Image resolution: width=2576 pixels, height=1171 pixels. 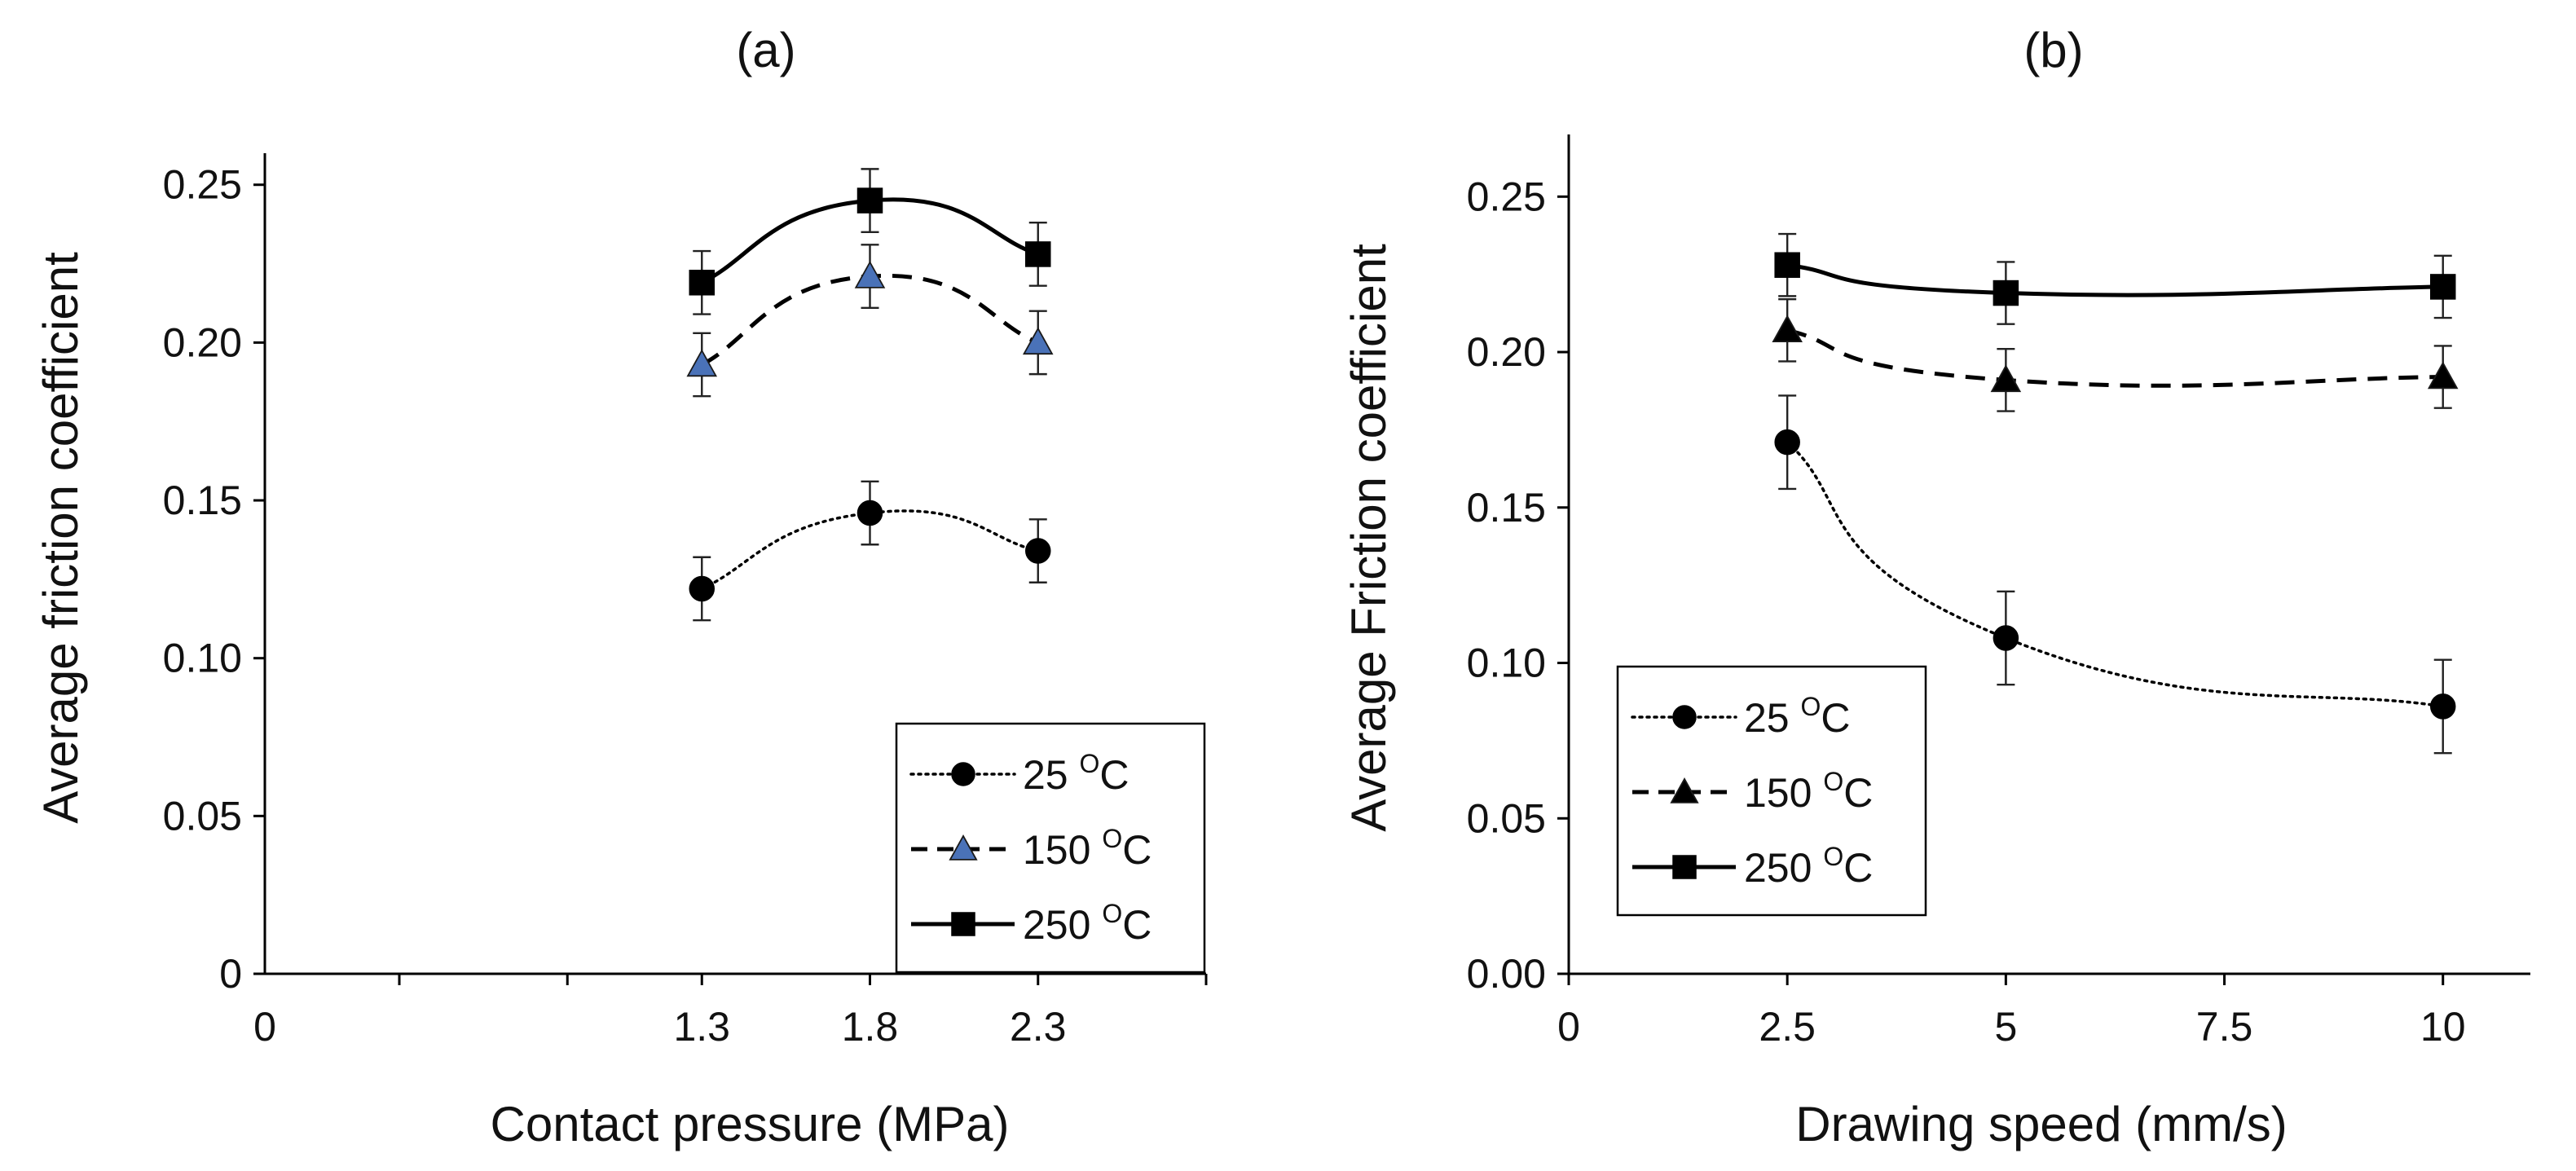 What do you see at coordinates (1038, 1027) in the screenshot?
I see `panel-a-x-tick-label: 2.3` at bounding box center [1038, 1027].